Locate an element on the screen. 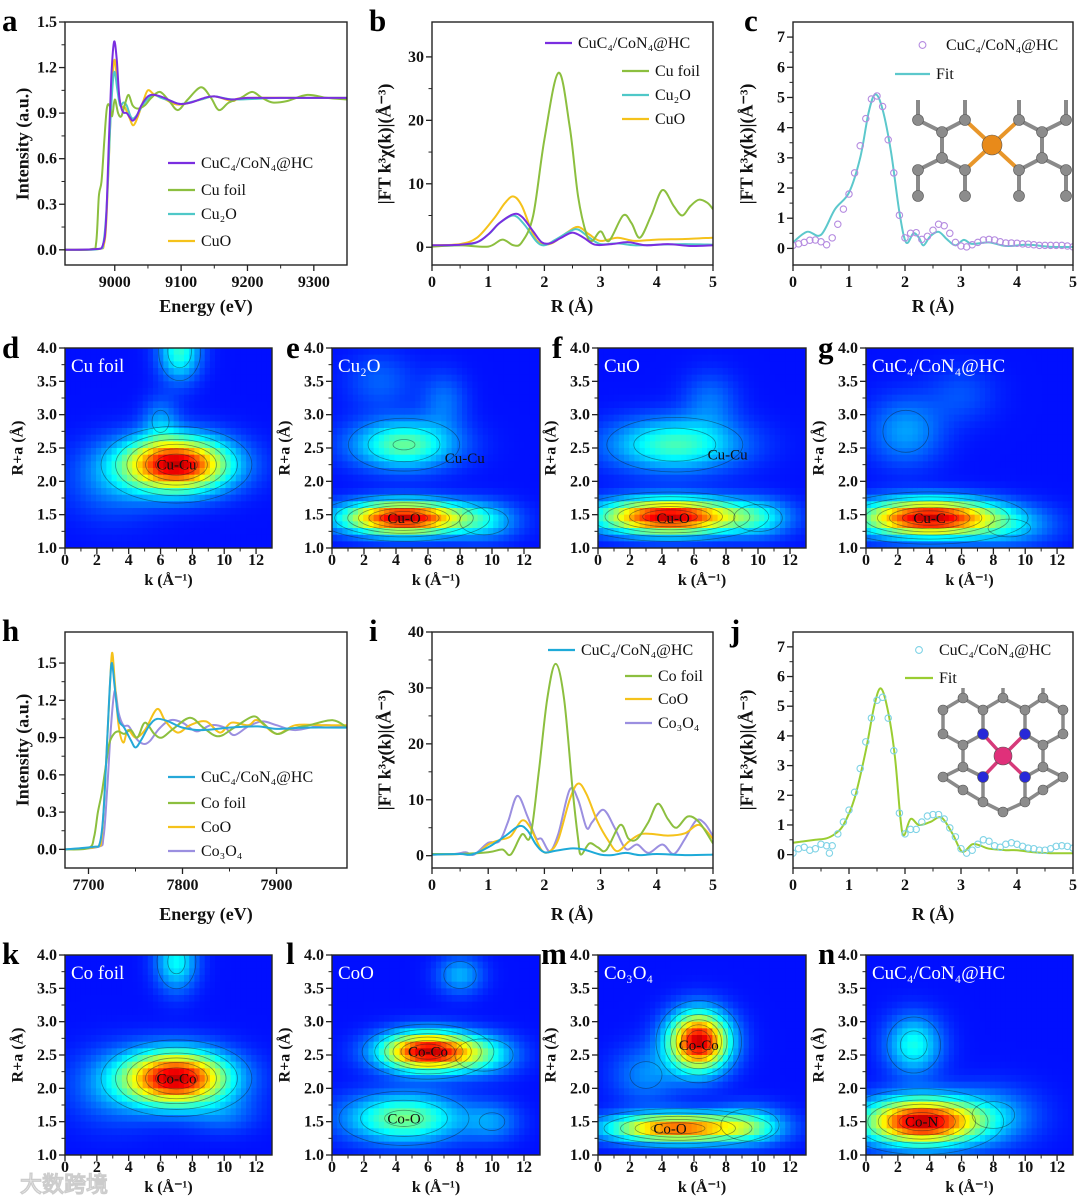  x-tick-label: 10 is located at coordinates (224, 560).